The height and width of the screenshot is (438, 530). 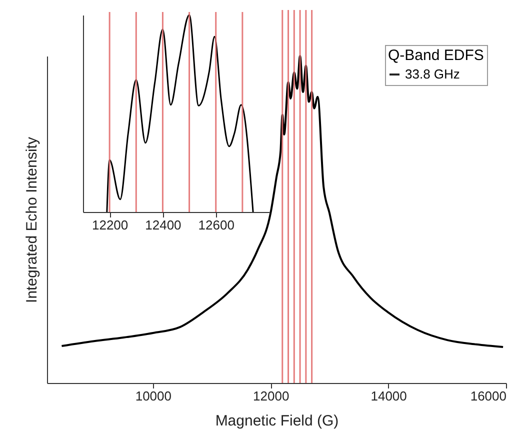 What do you see at coordinates (163, 225) in the screenshot?
I see `x-tick-label: 12400` at bounding box center [163, 225].